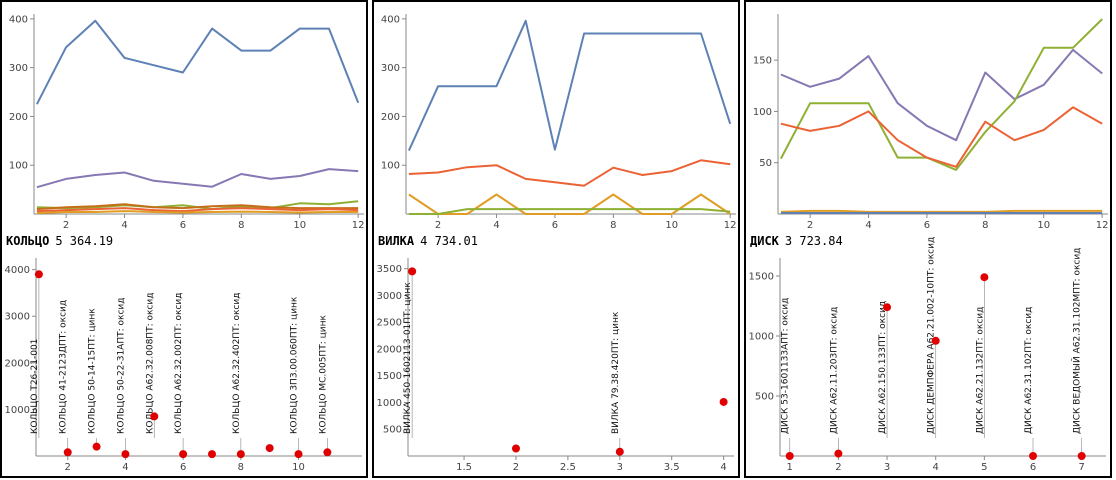 The image size is (1116, 480). What do you see at coordinates (84, 241) in the screenshot?
I see `panel-total: 5 364.19` at bounding box center [84, 241].